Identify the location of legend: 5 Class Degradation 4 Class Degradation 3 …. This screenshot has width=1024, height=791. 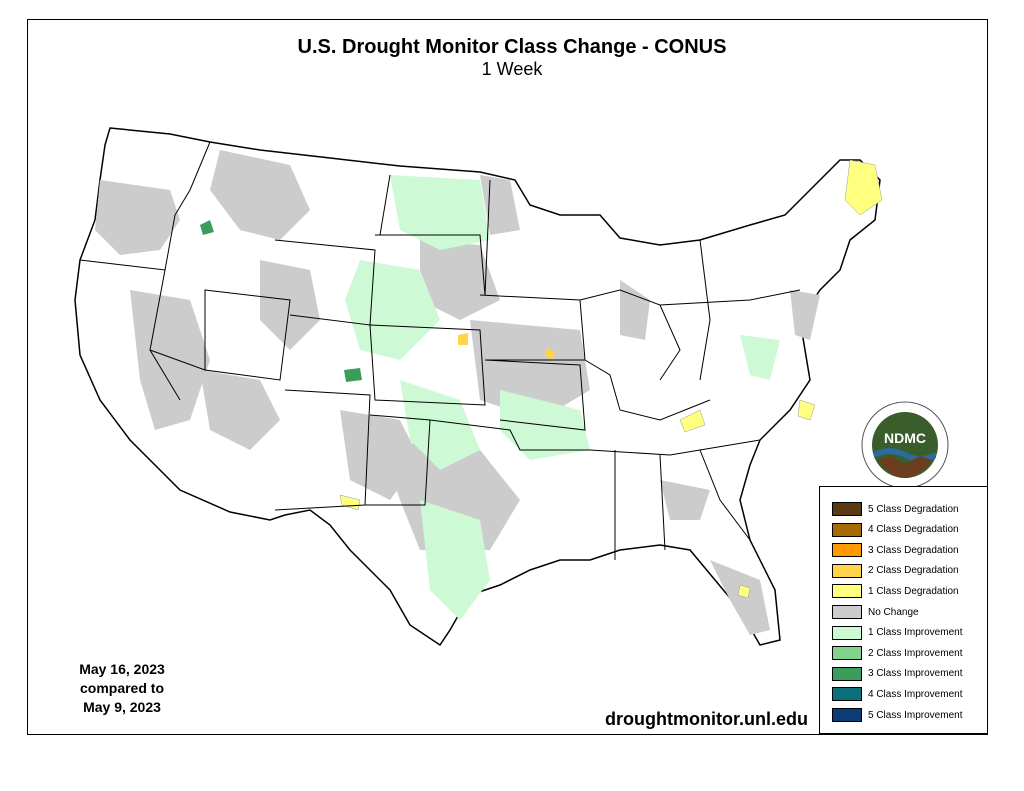
(903, 610).